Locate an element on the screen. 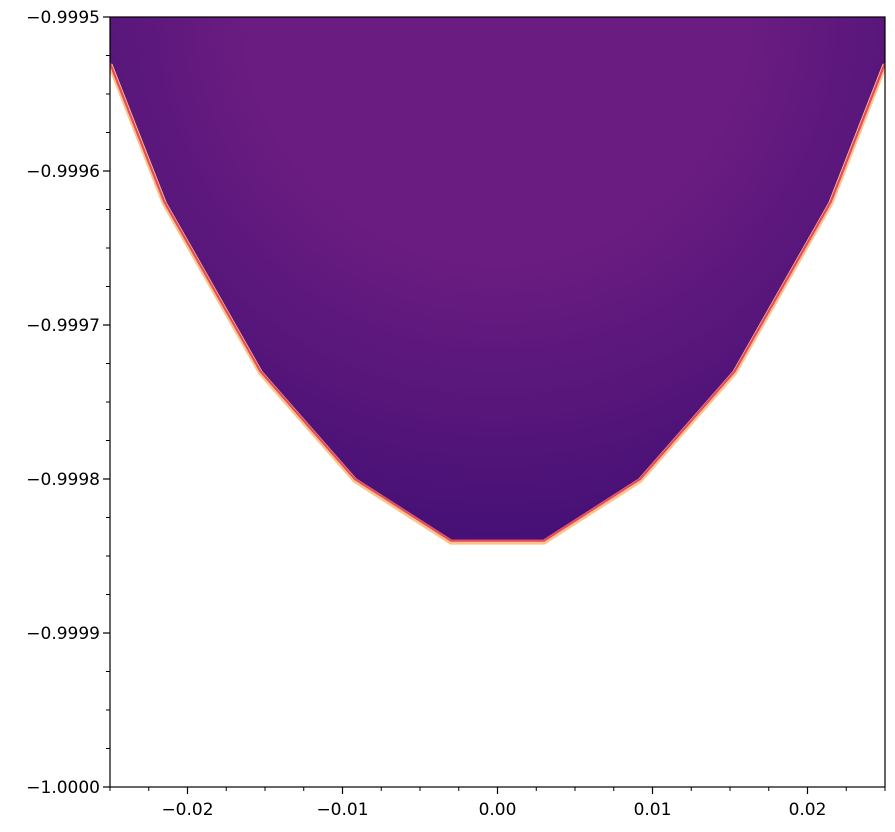 This screenshot has height=832, width=895. y-tick-label: −0.9995 is located at coordinates (63, 18).